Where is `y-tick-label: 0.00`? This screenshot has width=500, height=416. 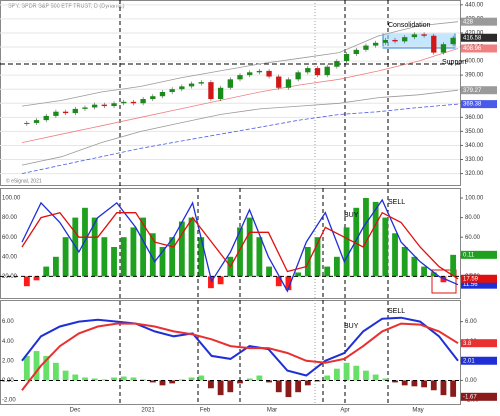 y-tick-label: 0.00 is located at coordinates (471, 381).